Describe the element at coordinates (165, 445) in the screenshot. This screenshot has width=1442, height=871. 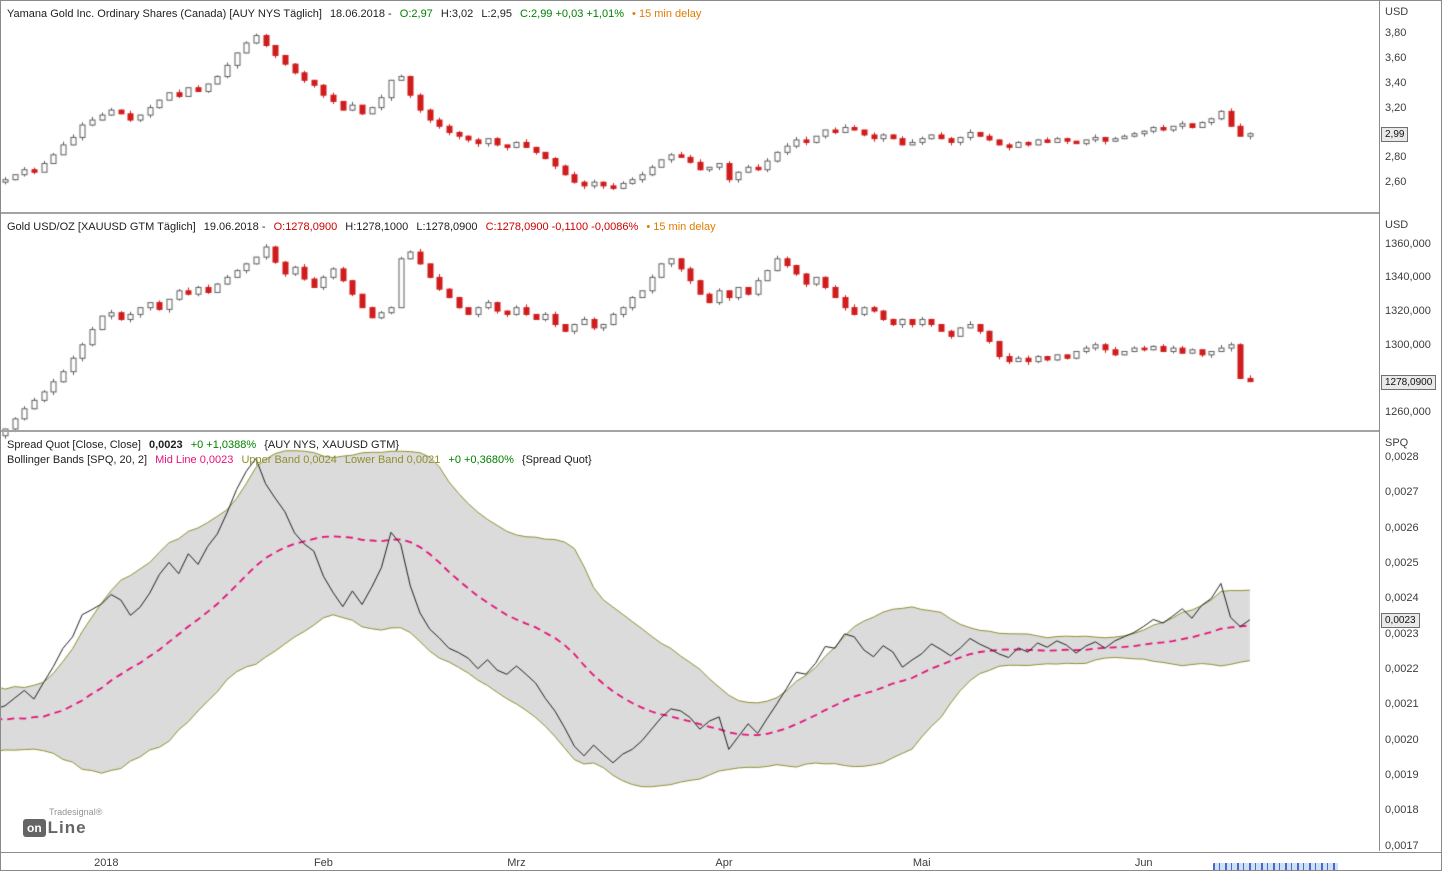
I see `spread-value: 0,0023` at that location.